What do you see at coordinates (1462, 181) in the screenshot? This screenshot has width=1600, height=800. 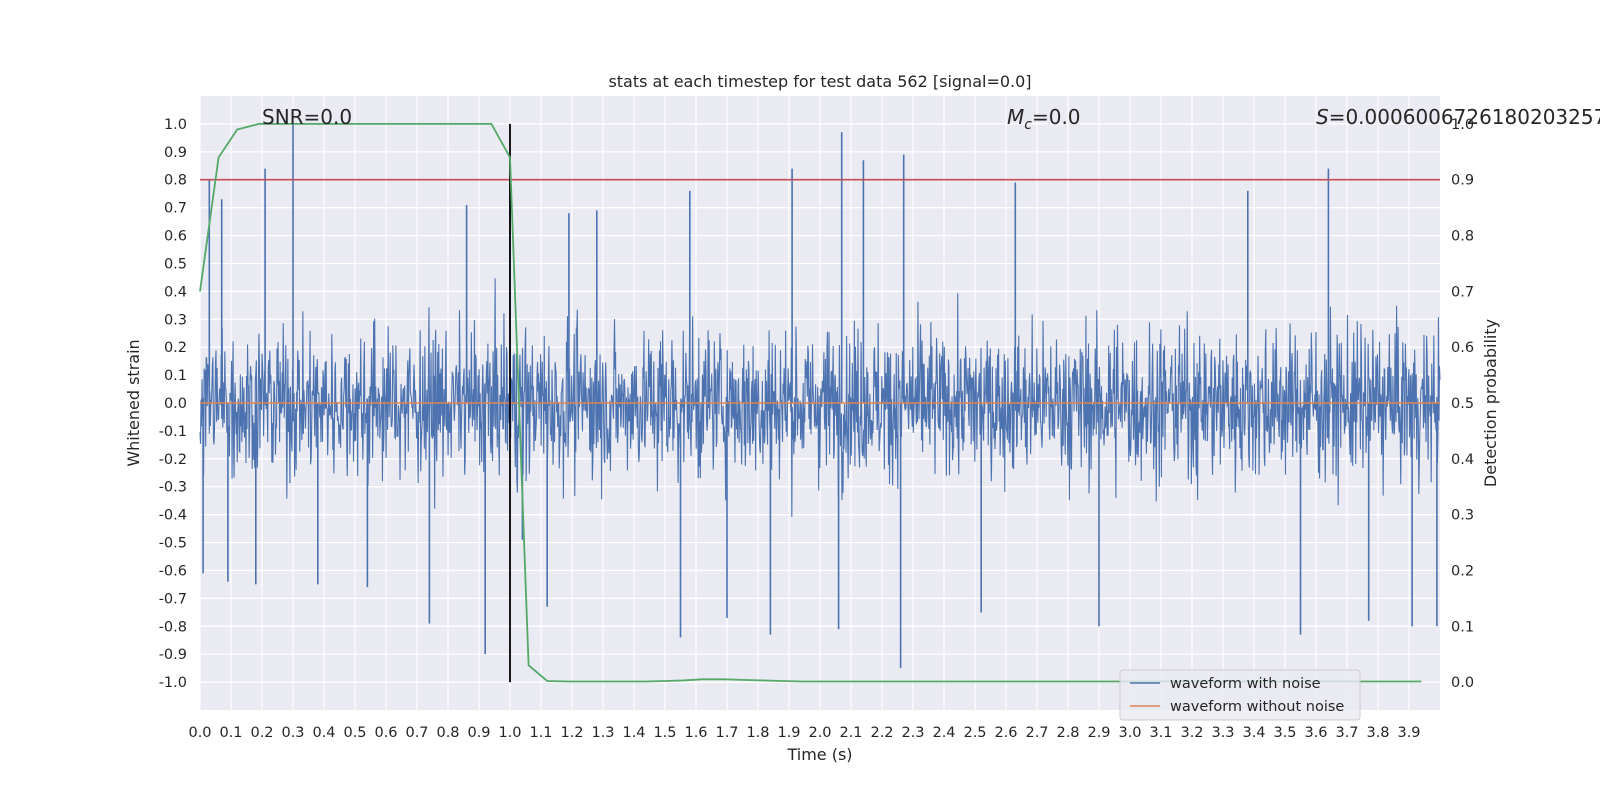 I see `y-right-tick-label: 0.9` at bounding box center [1462, 181].